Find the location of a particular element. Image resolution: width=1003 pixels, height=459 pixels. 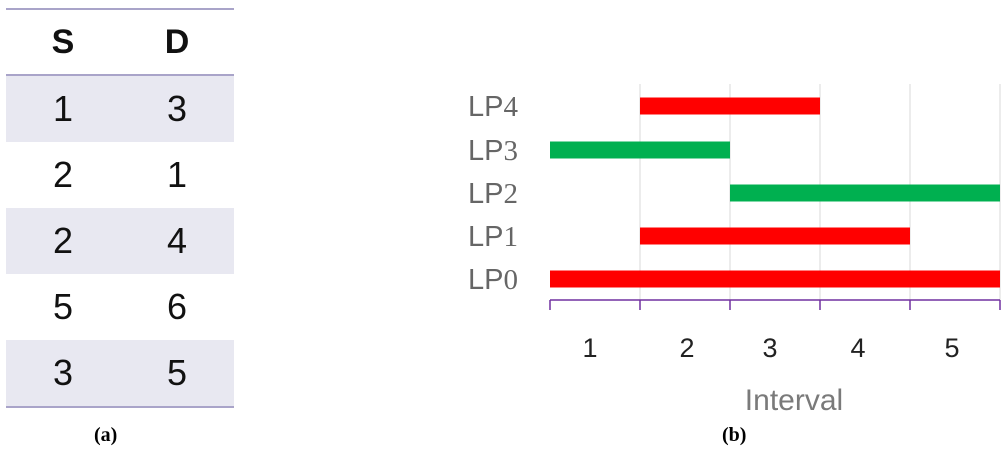

chart-y-tick-labels: LP4 LP3 LP2 LP1 LP0 is located at coordinates (493, 193).